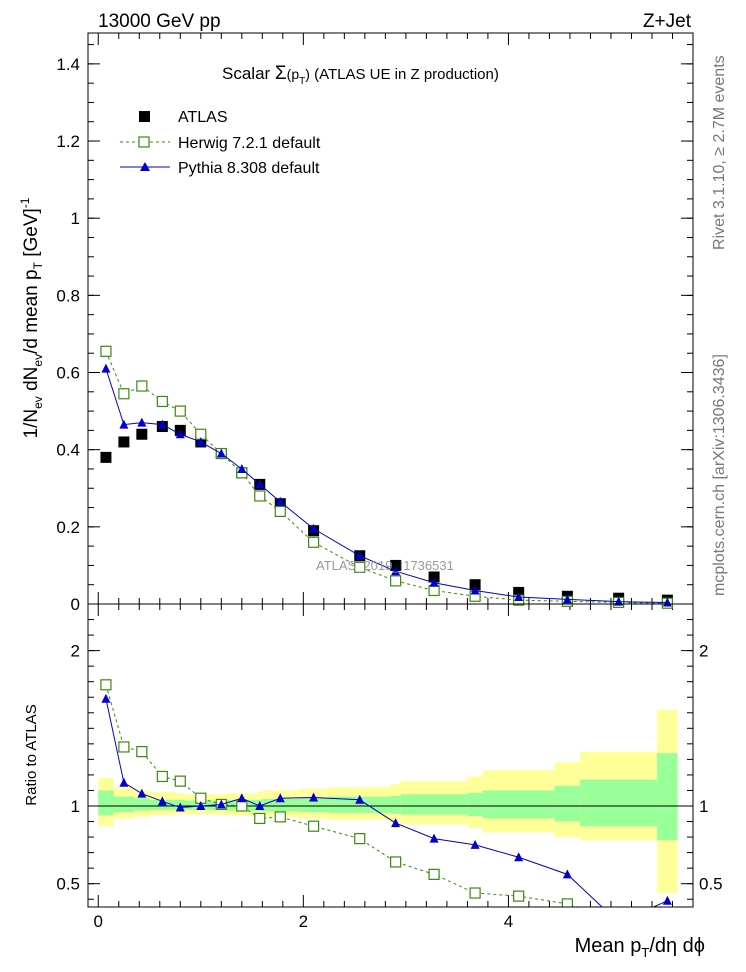 The width and height of the screenshot is (746, 972). Describe the element at coordinates (703, 806) in the screenshot. I see `ratio-y-tick-label-right: 1` at that location.